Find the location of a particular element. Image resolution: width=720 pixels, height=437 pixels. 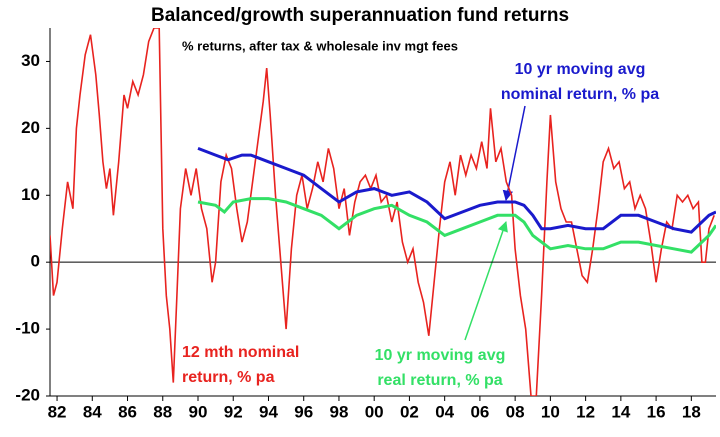

series-annotation: real return, % pa is located at coordinates (439, 380).